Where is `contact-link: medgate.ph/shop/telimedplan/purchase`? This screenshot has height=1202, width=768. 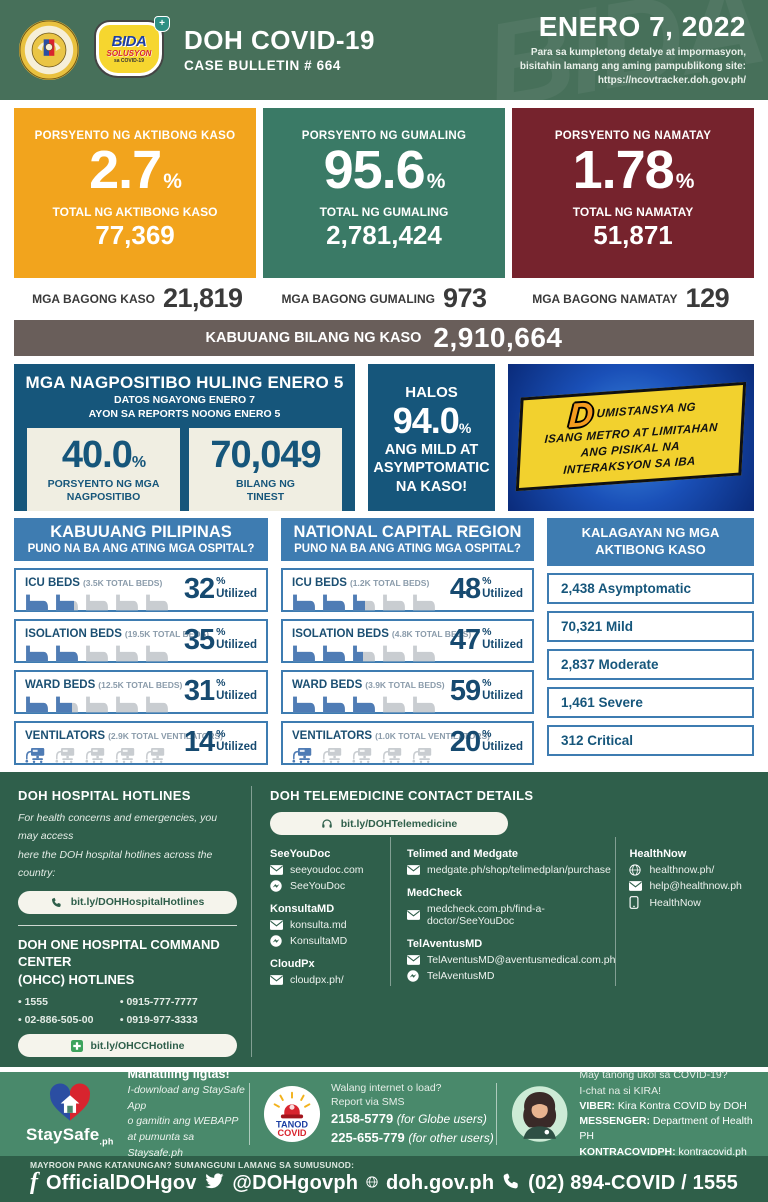
contact-link: medgate.ph/shop/telimedplan/purchase is located at coordinates (511, 870).